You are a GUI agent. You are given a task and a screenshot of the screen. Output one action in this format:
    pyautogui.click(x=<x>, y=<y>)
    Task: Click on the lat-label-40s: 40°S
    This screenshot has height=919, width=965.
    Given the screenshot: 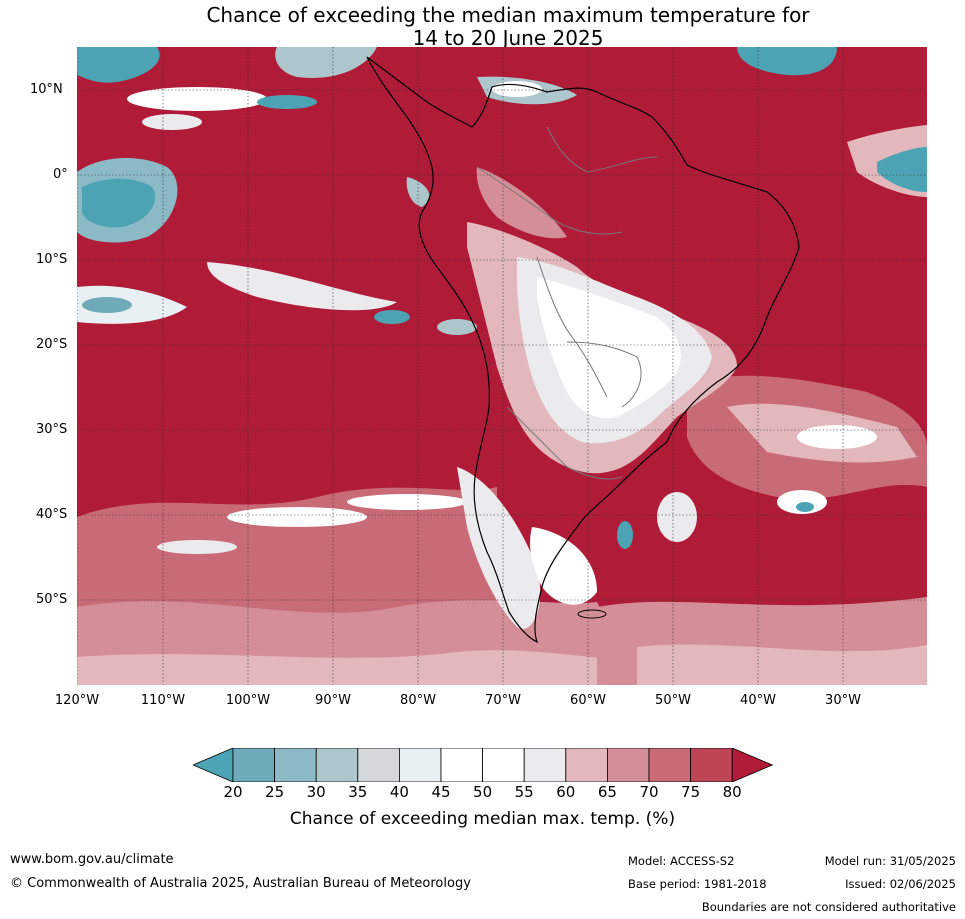 What is the action you would take?
    pyautogui.click(x=52, y=514)
    